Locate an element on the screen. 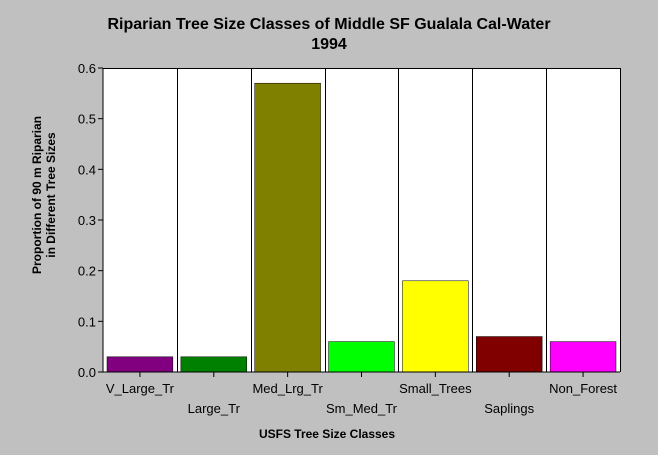 The image size is (658, 455). x-tick-label: Med_Lrg_Tr is located at coordinates (287, 388).